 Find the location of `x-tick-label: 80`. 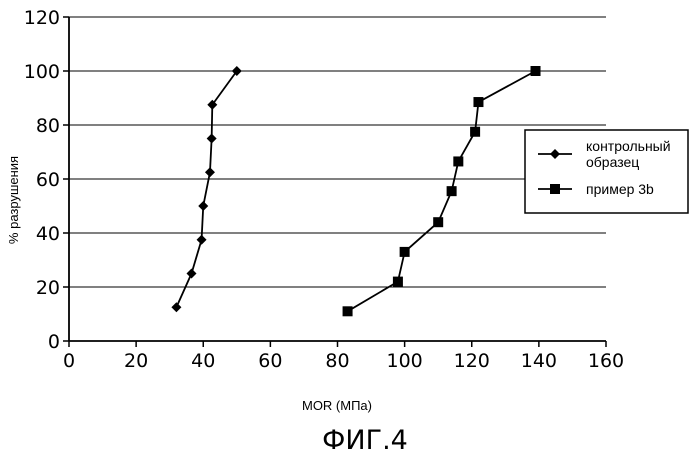

x-tick-label: 80 is located at coordinates (337, 361).